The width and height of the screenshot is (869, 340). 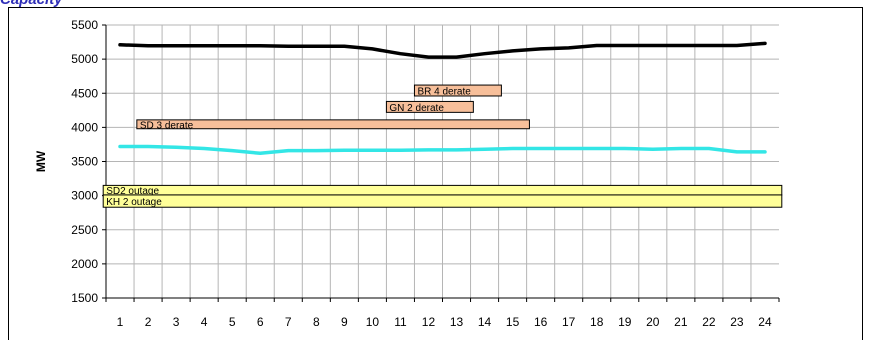 What do you see at coordinates (541, 322) in the screenshot?
I see `x-tick-label: 16` at bounding box center [541, 322].